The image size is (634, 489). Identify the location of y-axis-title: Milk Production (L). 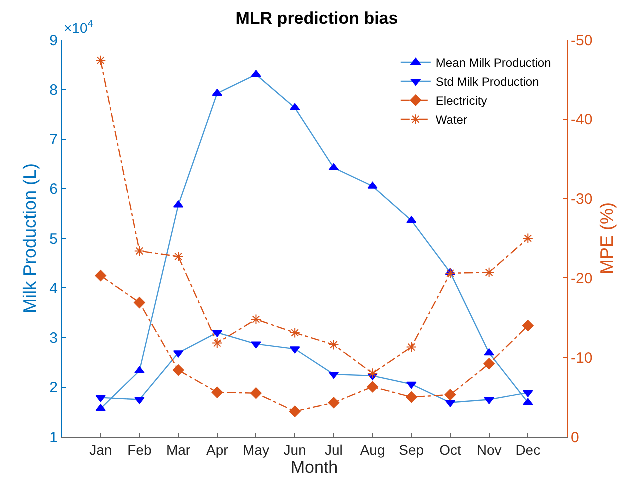
(30, 238).